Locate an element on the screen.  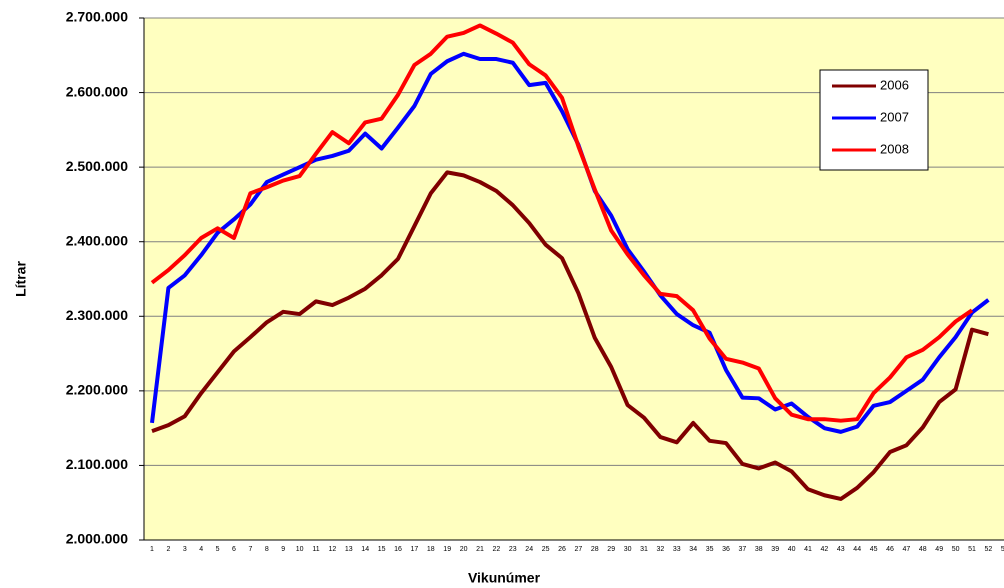
x-tick-label: 2 is located at coordinates (168, 549).